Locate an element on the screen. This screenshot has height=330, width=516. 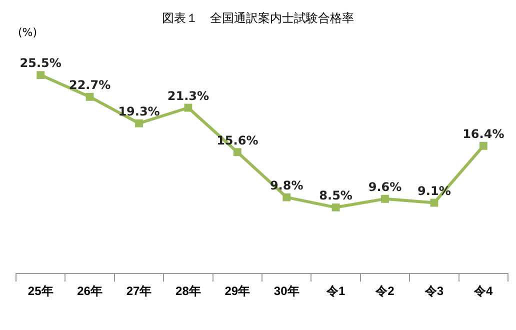
x-tick-label: 令3 is located at coordinates (434, 291).